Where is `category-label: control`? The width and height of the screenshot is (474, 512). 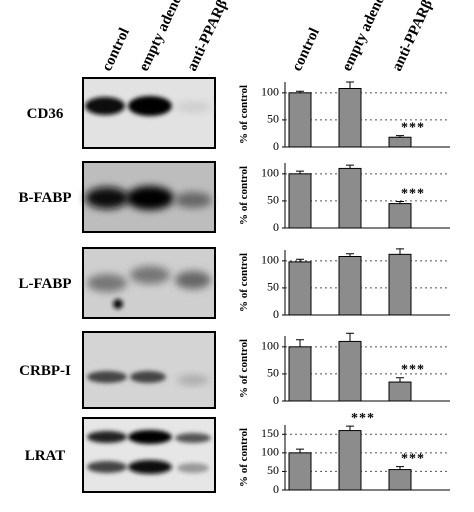 category-label: control is located at coordinates (306, 50).